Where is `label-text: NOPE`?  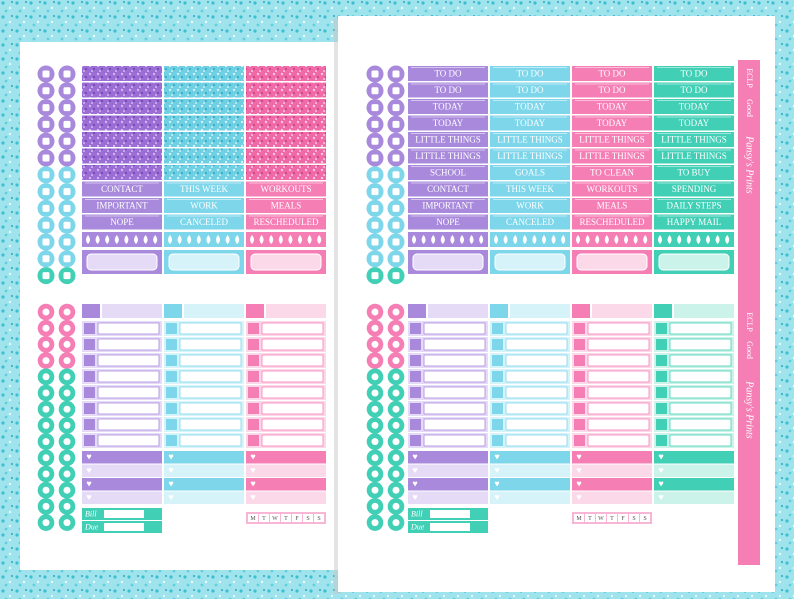 label-text: NOPE is located at coordinates (448, 222).